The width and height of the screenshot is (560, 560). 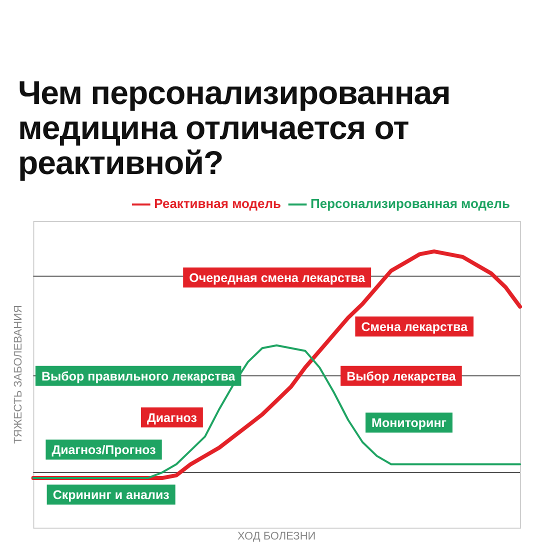 I want to click on annotation: Диагноз/Прогноз, so click(x=104, y=450).